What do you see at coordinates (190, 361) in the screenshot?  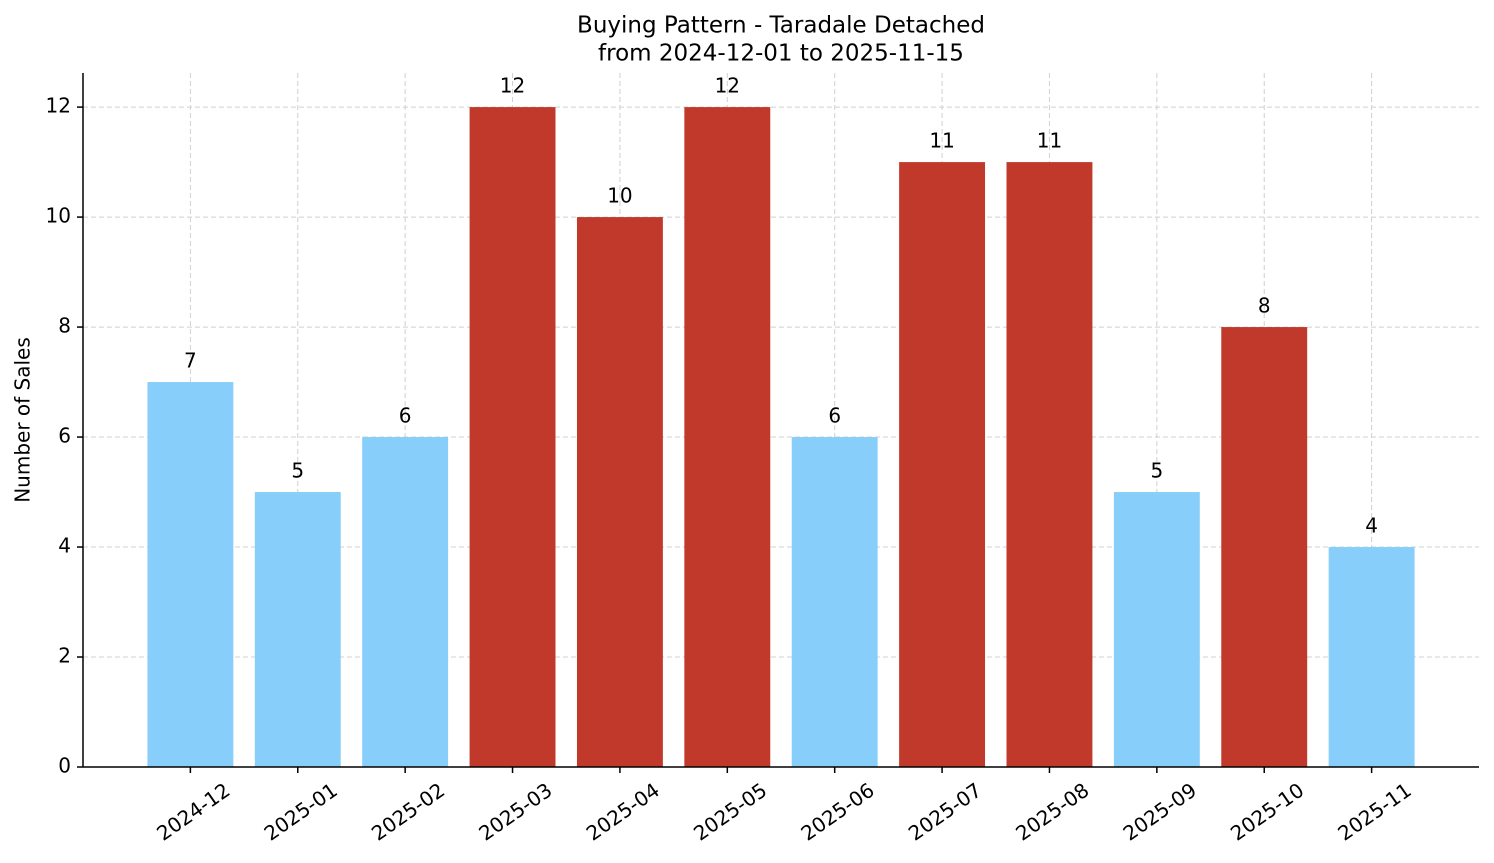 I see `value-label: 7` at bounding box center [190, 361].